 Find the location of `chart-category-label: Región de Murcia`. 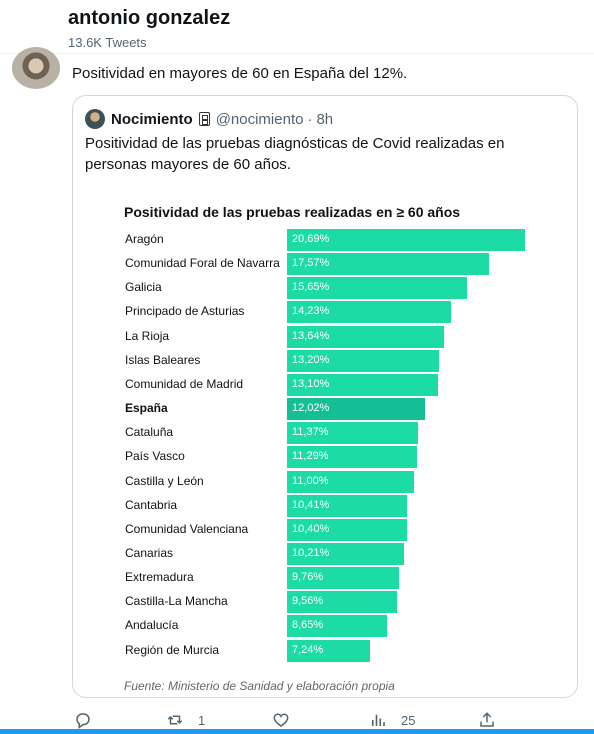

chart-category-label: Región de Murcia is located at coordinates (172, 649).